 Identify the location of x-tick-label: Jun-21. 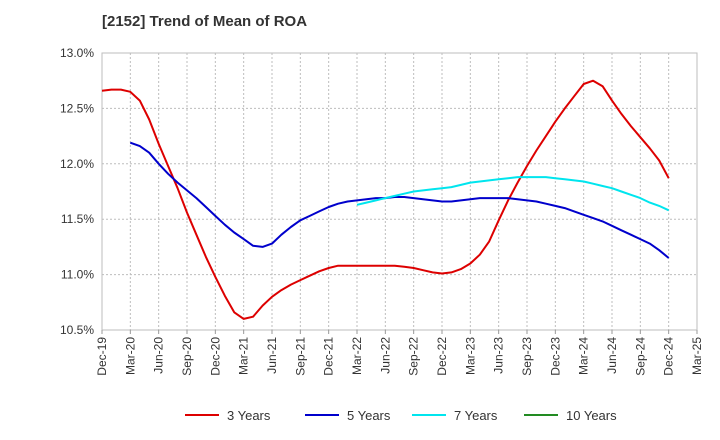
(272, 355).